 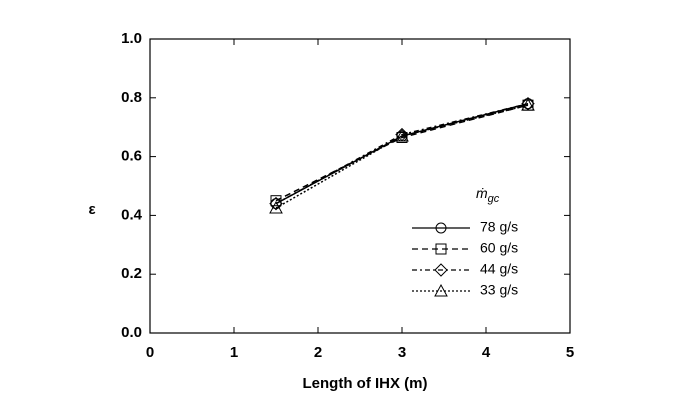 What do you see at coordinates (234, 352) in the screenshot?
I see `x-tick-label: 1` at bounding box center [234, 352].